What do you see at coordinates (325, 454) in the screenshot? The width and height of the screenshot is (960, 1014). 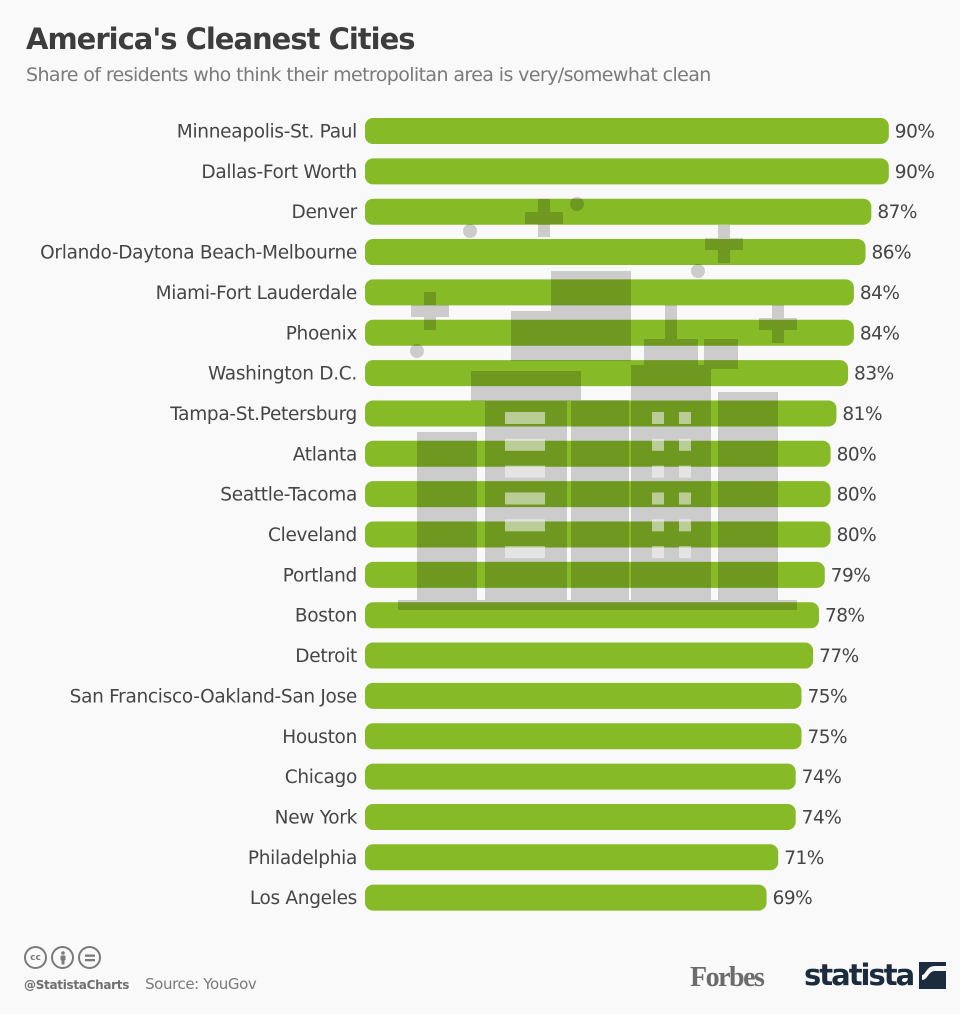 I see `category-label: Atlanta` at bounding box center [325, 454].